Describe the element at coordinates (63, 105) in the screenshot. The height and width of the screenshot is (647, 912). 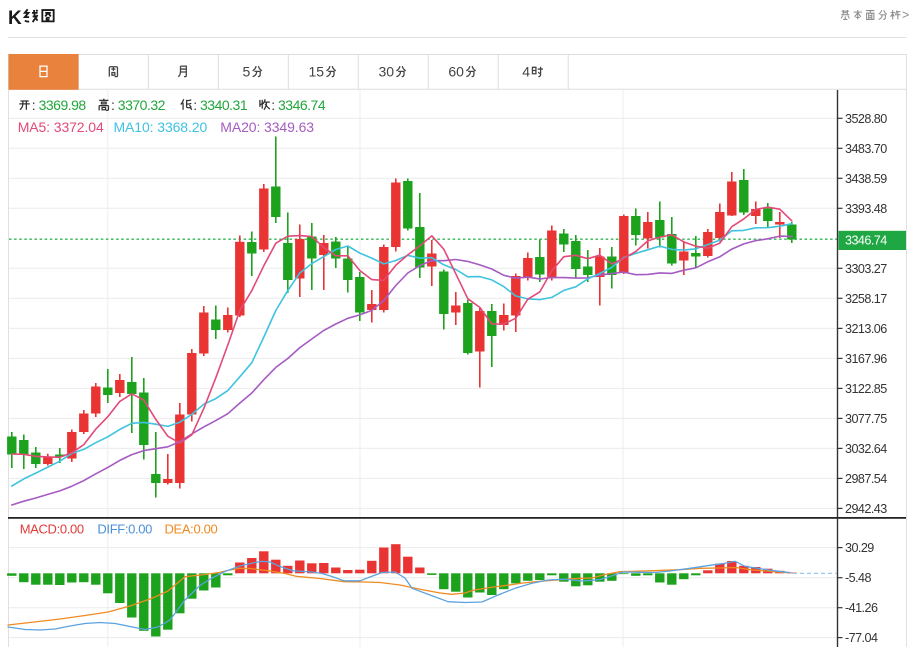
I see `svg-text: 3369.98` at that location.